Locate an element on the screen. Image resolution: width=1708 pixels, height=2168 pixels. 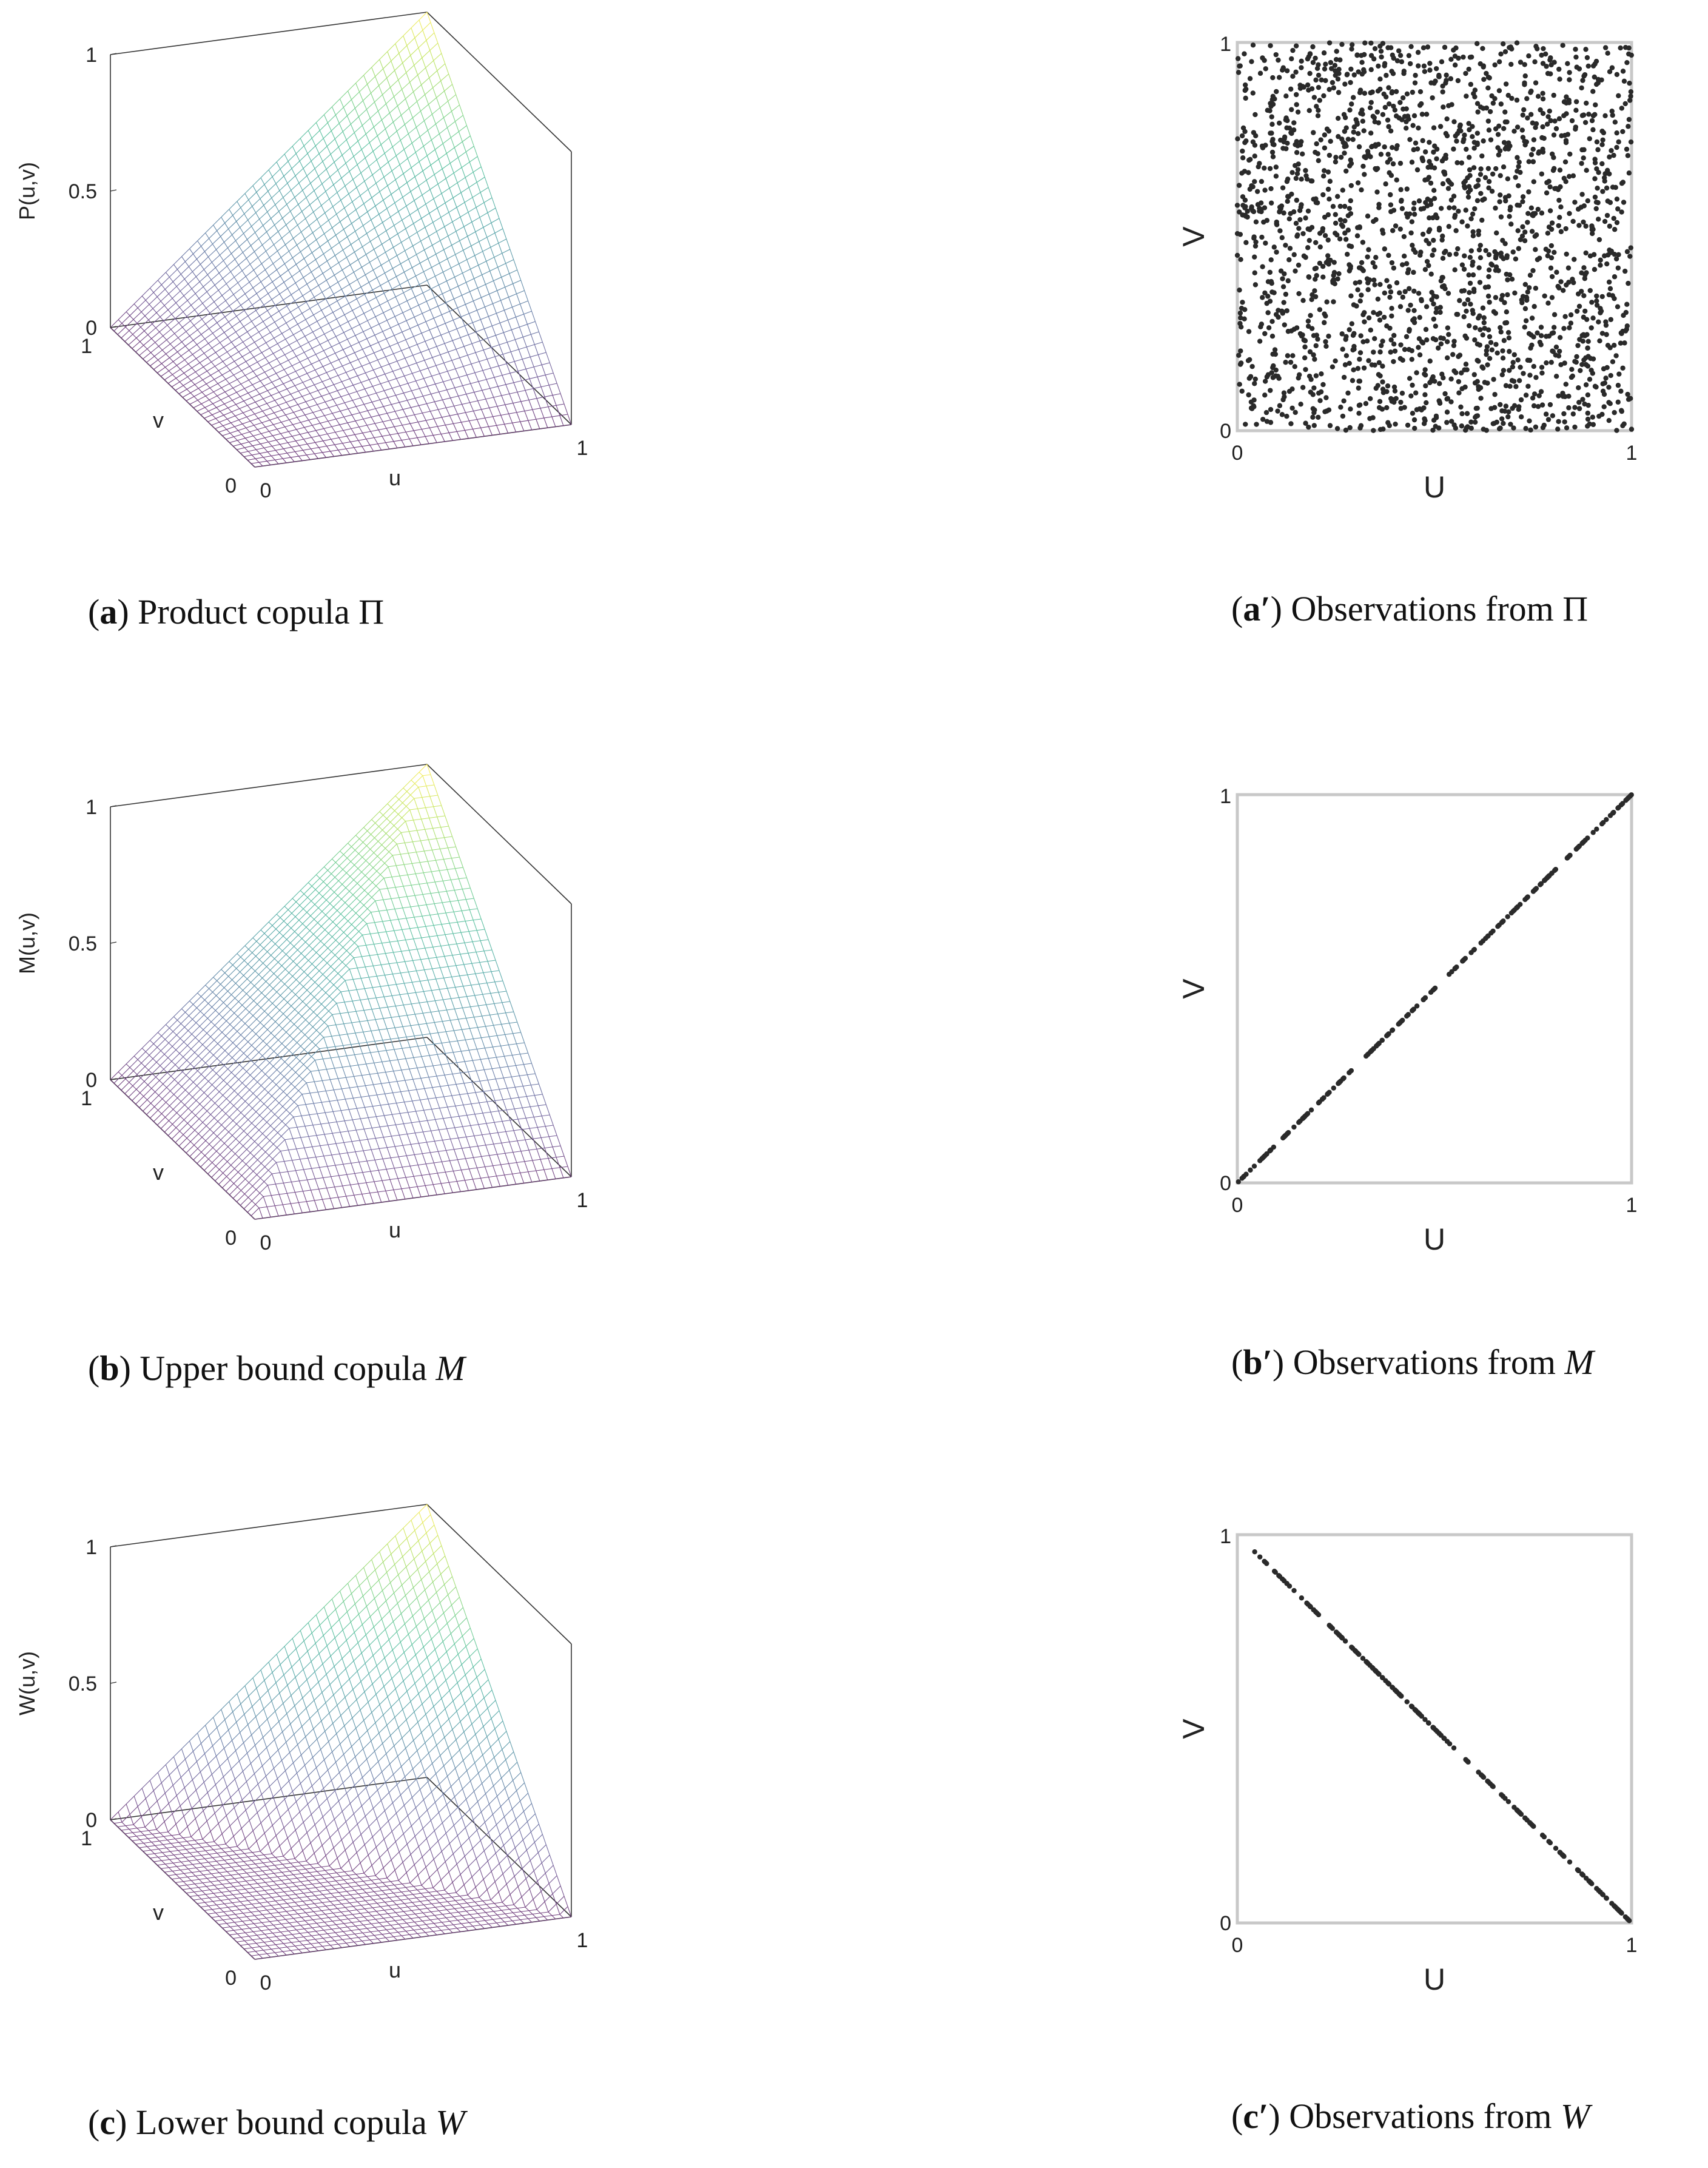
z-tick-mark is located at coordinates (114, 327).